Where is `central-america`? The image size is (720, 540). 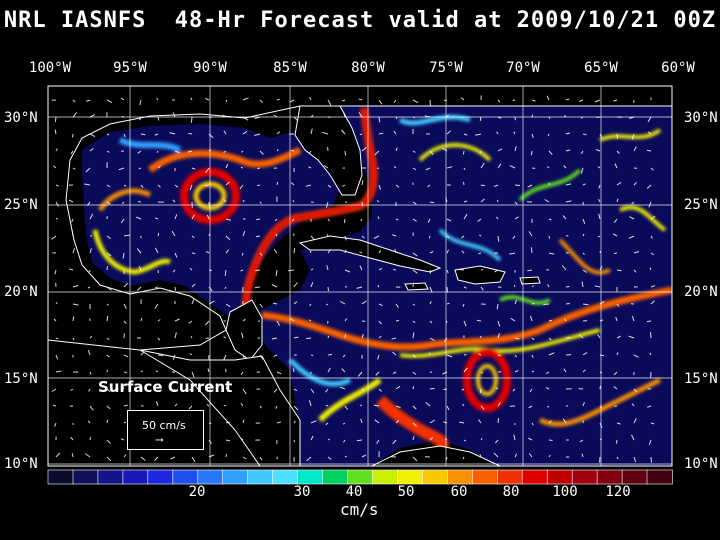
central-america is located at coordinates (220, 407).